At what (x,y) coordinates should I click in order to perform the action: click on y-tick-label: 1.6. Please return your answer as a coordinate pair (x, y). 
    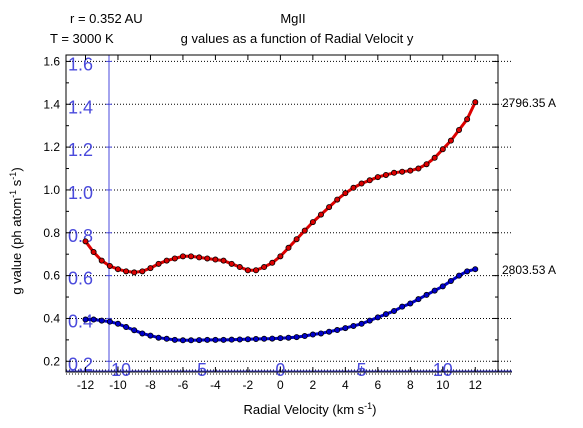
    Looking at the image, I should click on (51, 61).